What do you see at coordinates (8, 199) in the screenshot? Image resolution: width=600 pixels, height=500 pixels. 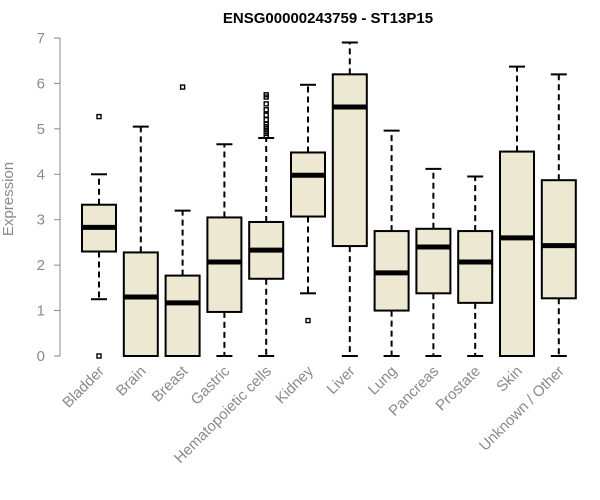 I see `y-axis-title: Expression` at bounding box center [8, 199].